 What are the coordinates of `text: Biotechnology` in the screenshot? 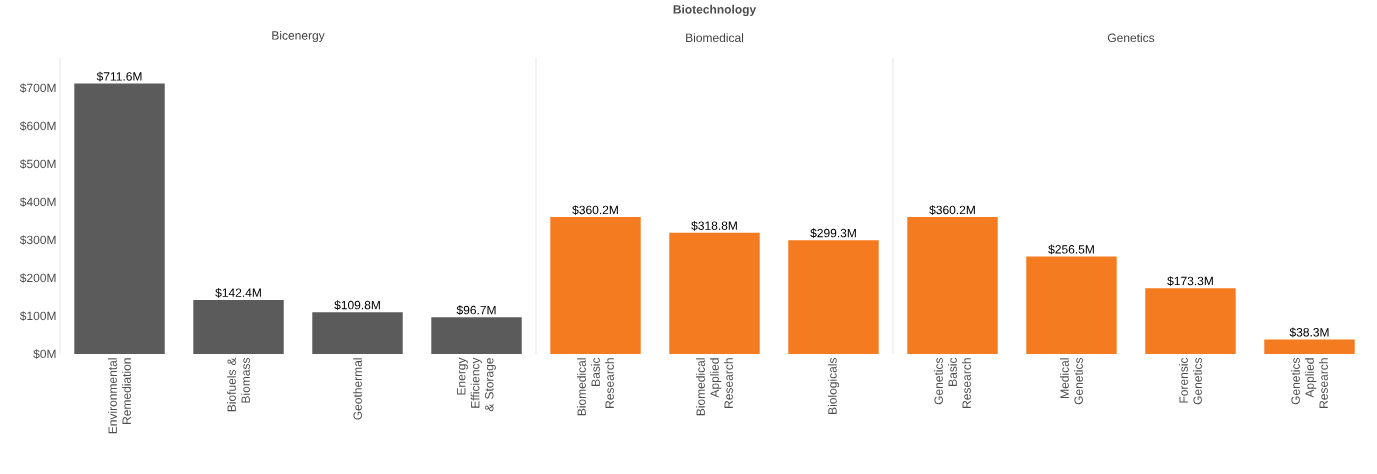 It's located at (715, 10).